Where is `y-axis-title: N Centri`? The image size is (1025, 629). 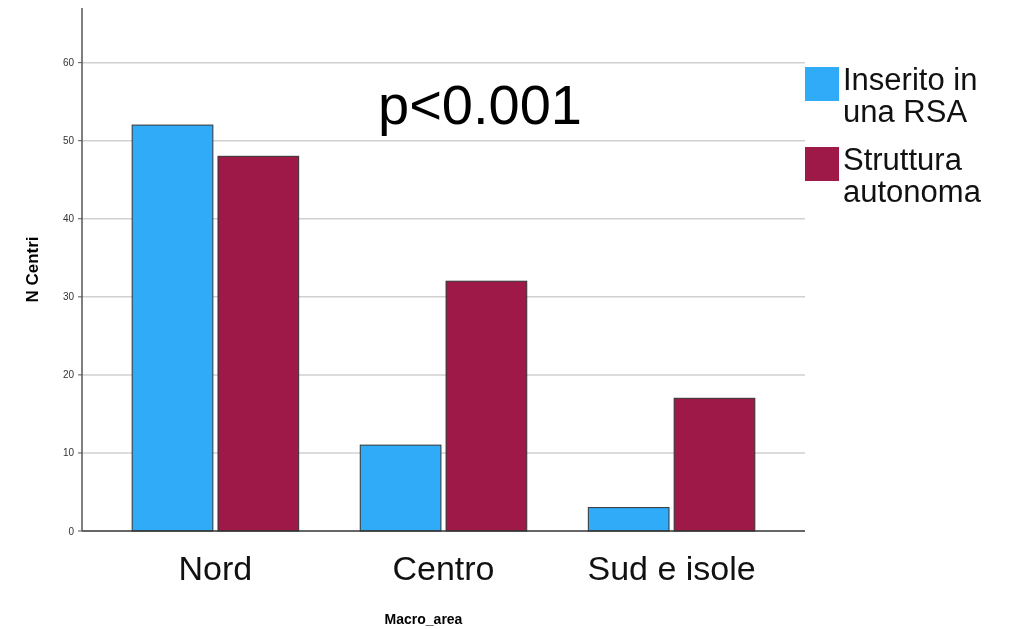
y-axis-title: N Centri is located at coordinates (32, 269).